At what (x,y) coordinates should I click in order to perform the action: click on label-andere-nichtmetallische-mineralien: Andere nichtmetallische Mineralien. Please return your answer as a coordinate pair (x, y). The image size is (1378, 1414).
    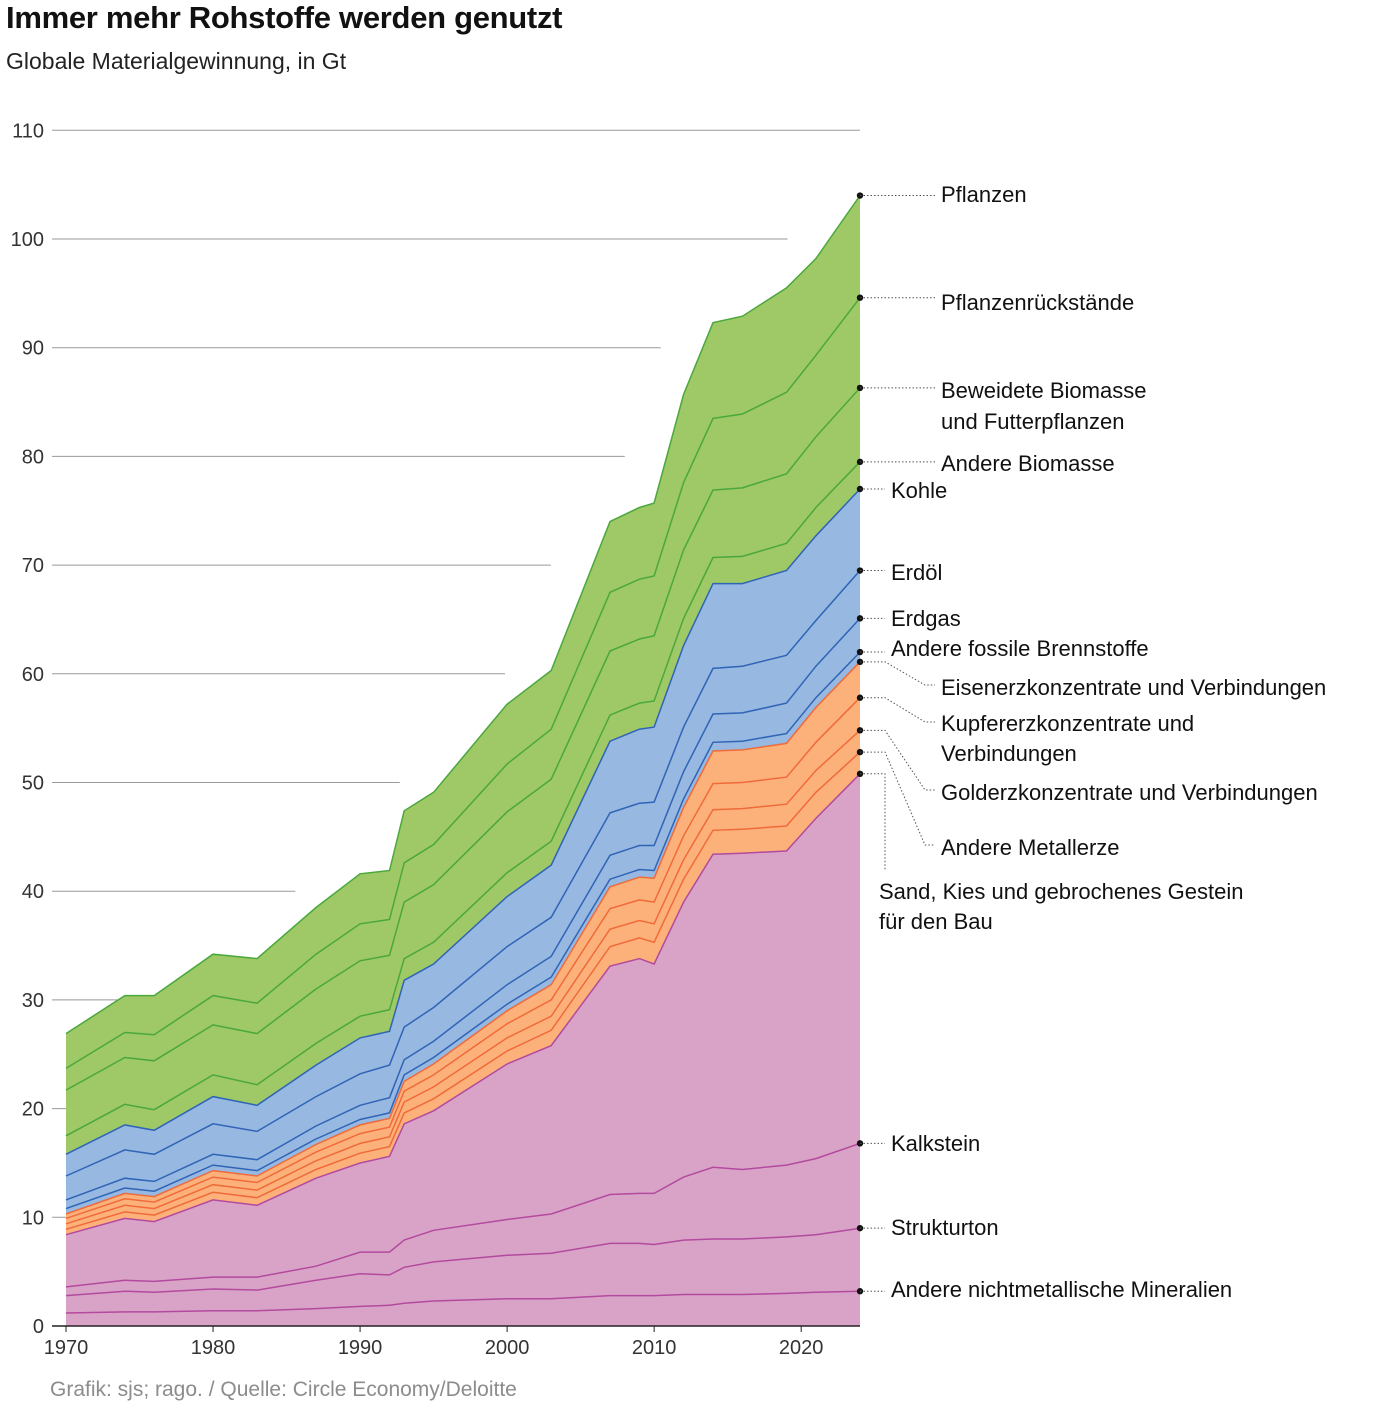
    Looking at the image, I should click on (1061, 1289).